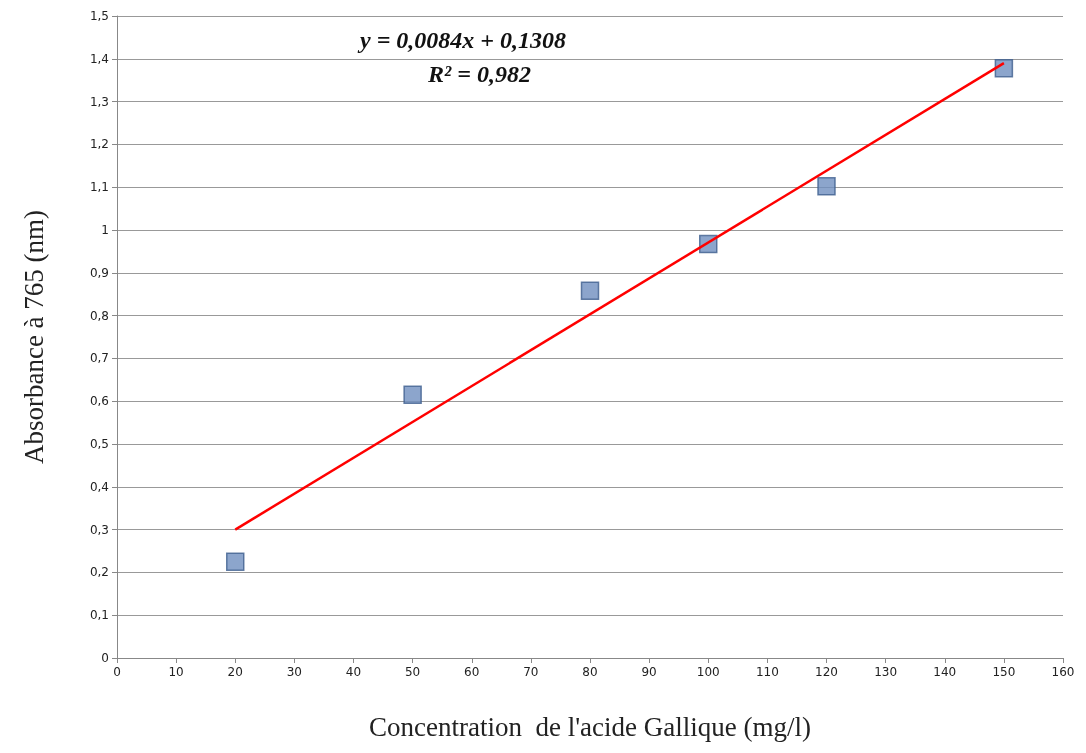  What do you see at coordinates (462, 40) in the screenshot?
I see `annotation: y = 0,0084x + 0,1308` at bounding box center [462, 40].